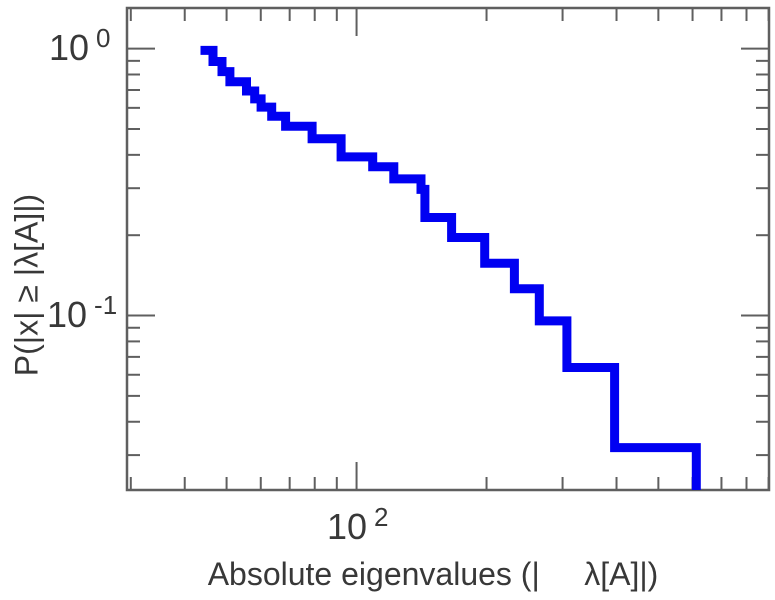 The width and height of the screenshot is (775, 600). I want to click on x-axis-tick-label: 10 2, so click(358, 525).